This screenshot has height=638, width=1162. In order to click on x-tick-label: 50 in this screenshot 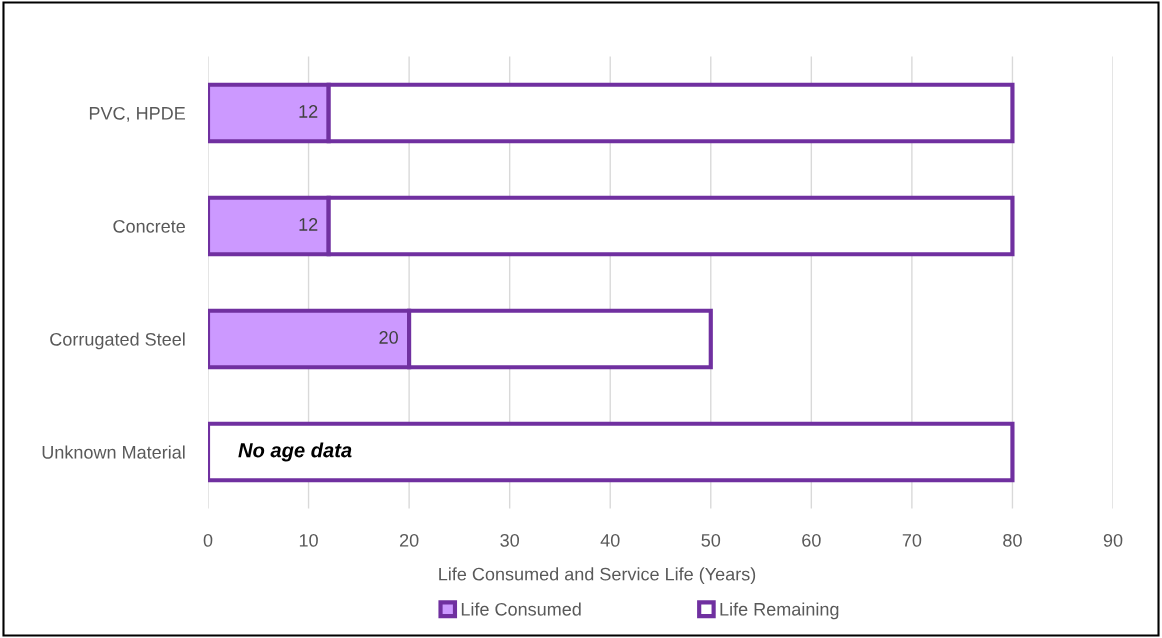, I will do `click(711, 540)`.